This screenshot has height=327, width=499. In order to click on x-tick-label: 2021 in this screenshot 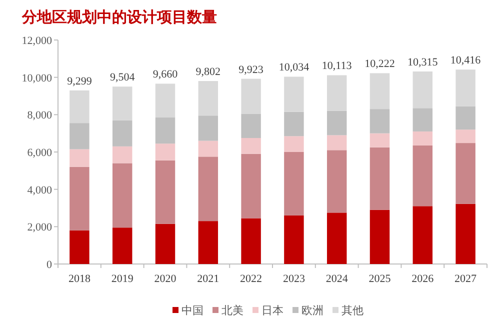, I will do `click(208, 279)`.